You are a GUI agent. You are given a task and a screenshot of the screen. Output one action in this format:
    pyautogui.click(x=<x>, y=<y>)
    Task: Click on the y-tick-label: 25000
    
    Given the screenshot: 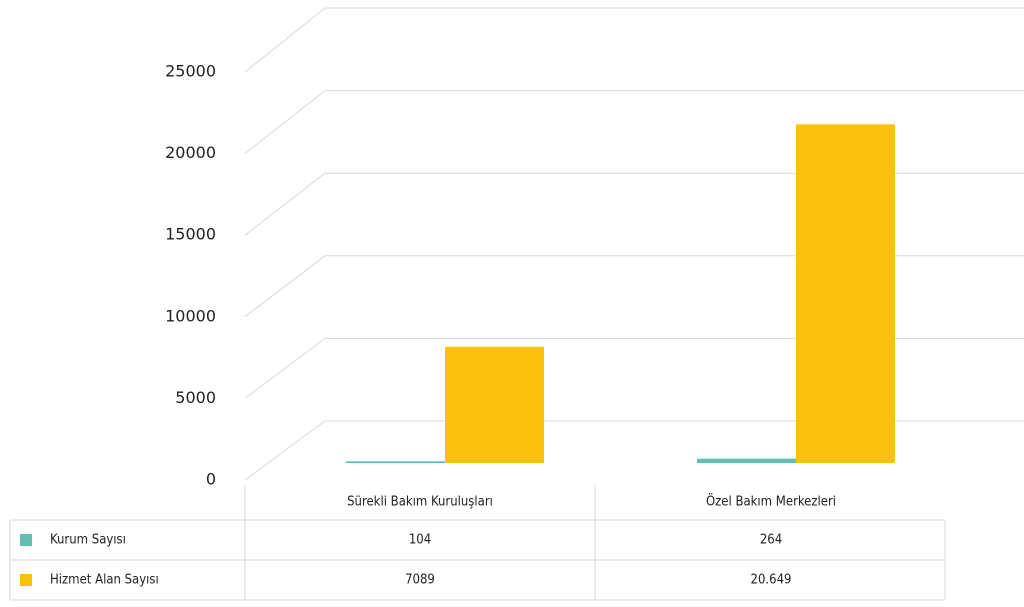 What is the action you would take?
    pyautogui.click(x=190, y=71)
    